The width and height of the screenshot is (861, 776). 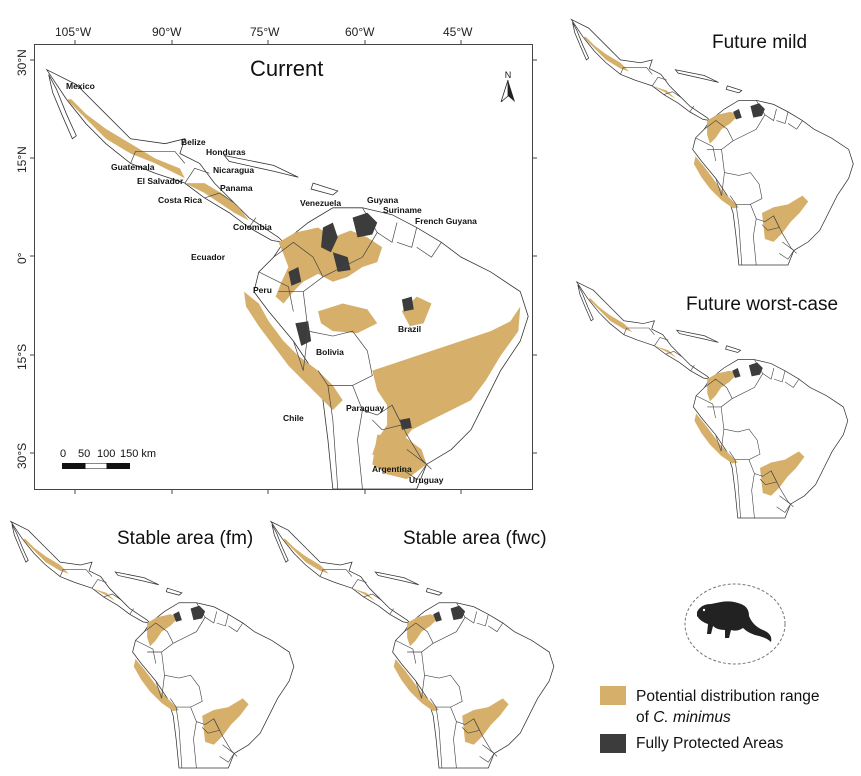 What do you see at coordinates (236, 188) in the screenshot?
I see `label-panama: Panama` at bounding box center [236, 188].